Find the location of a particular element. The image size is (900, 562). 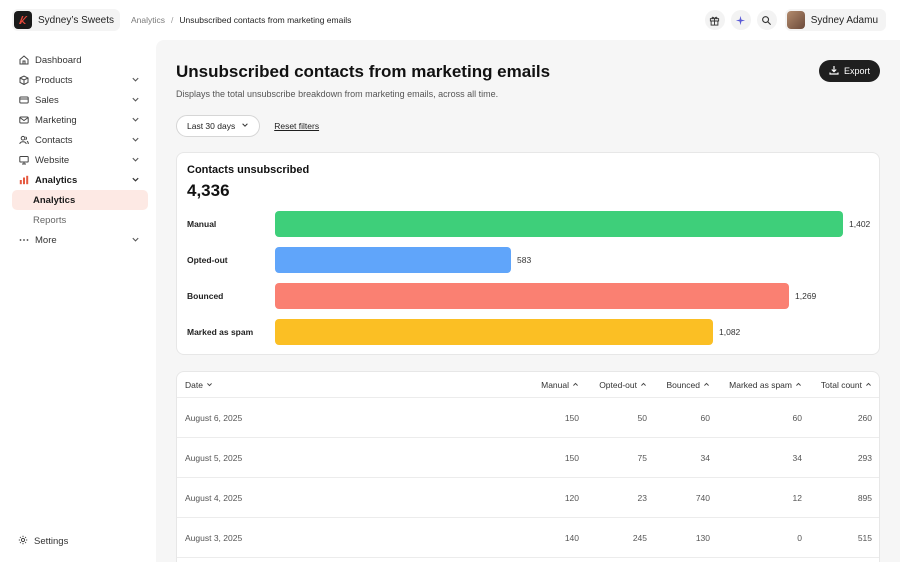

column-header-marked-as-spam: Marked as spam is located at coordinates (765, 385).